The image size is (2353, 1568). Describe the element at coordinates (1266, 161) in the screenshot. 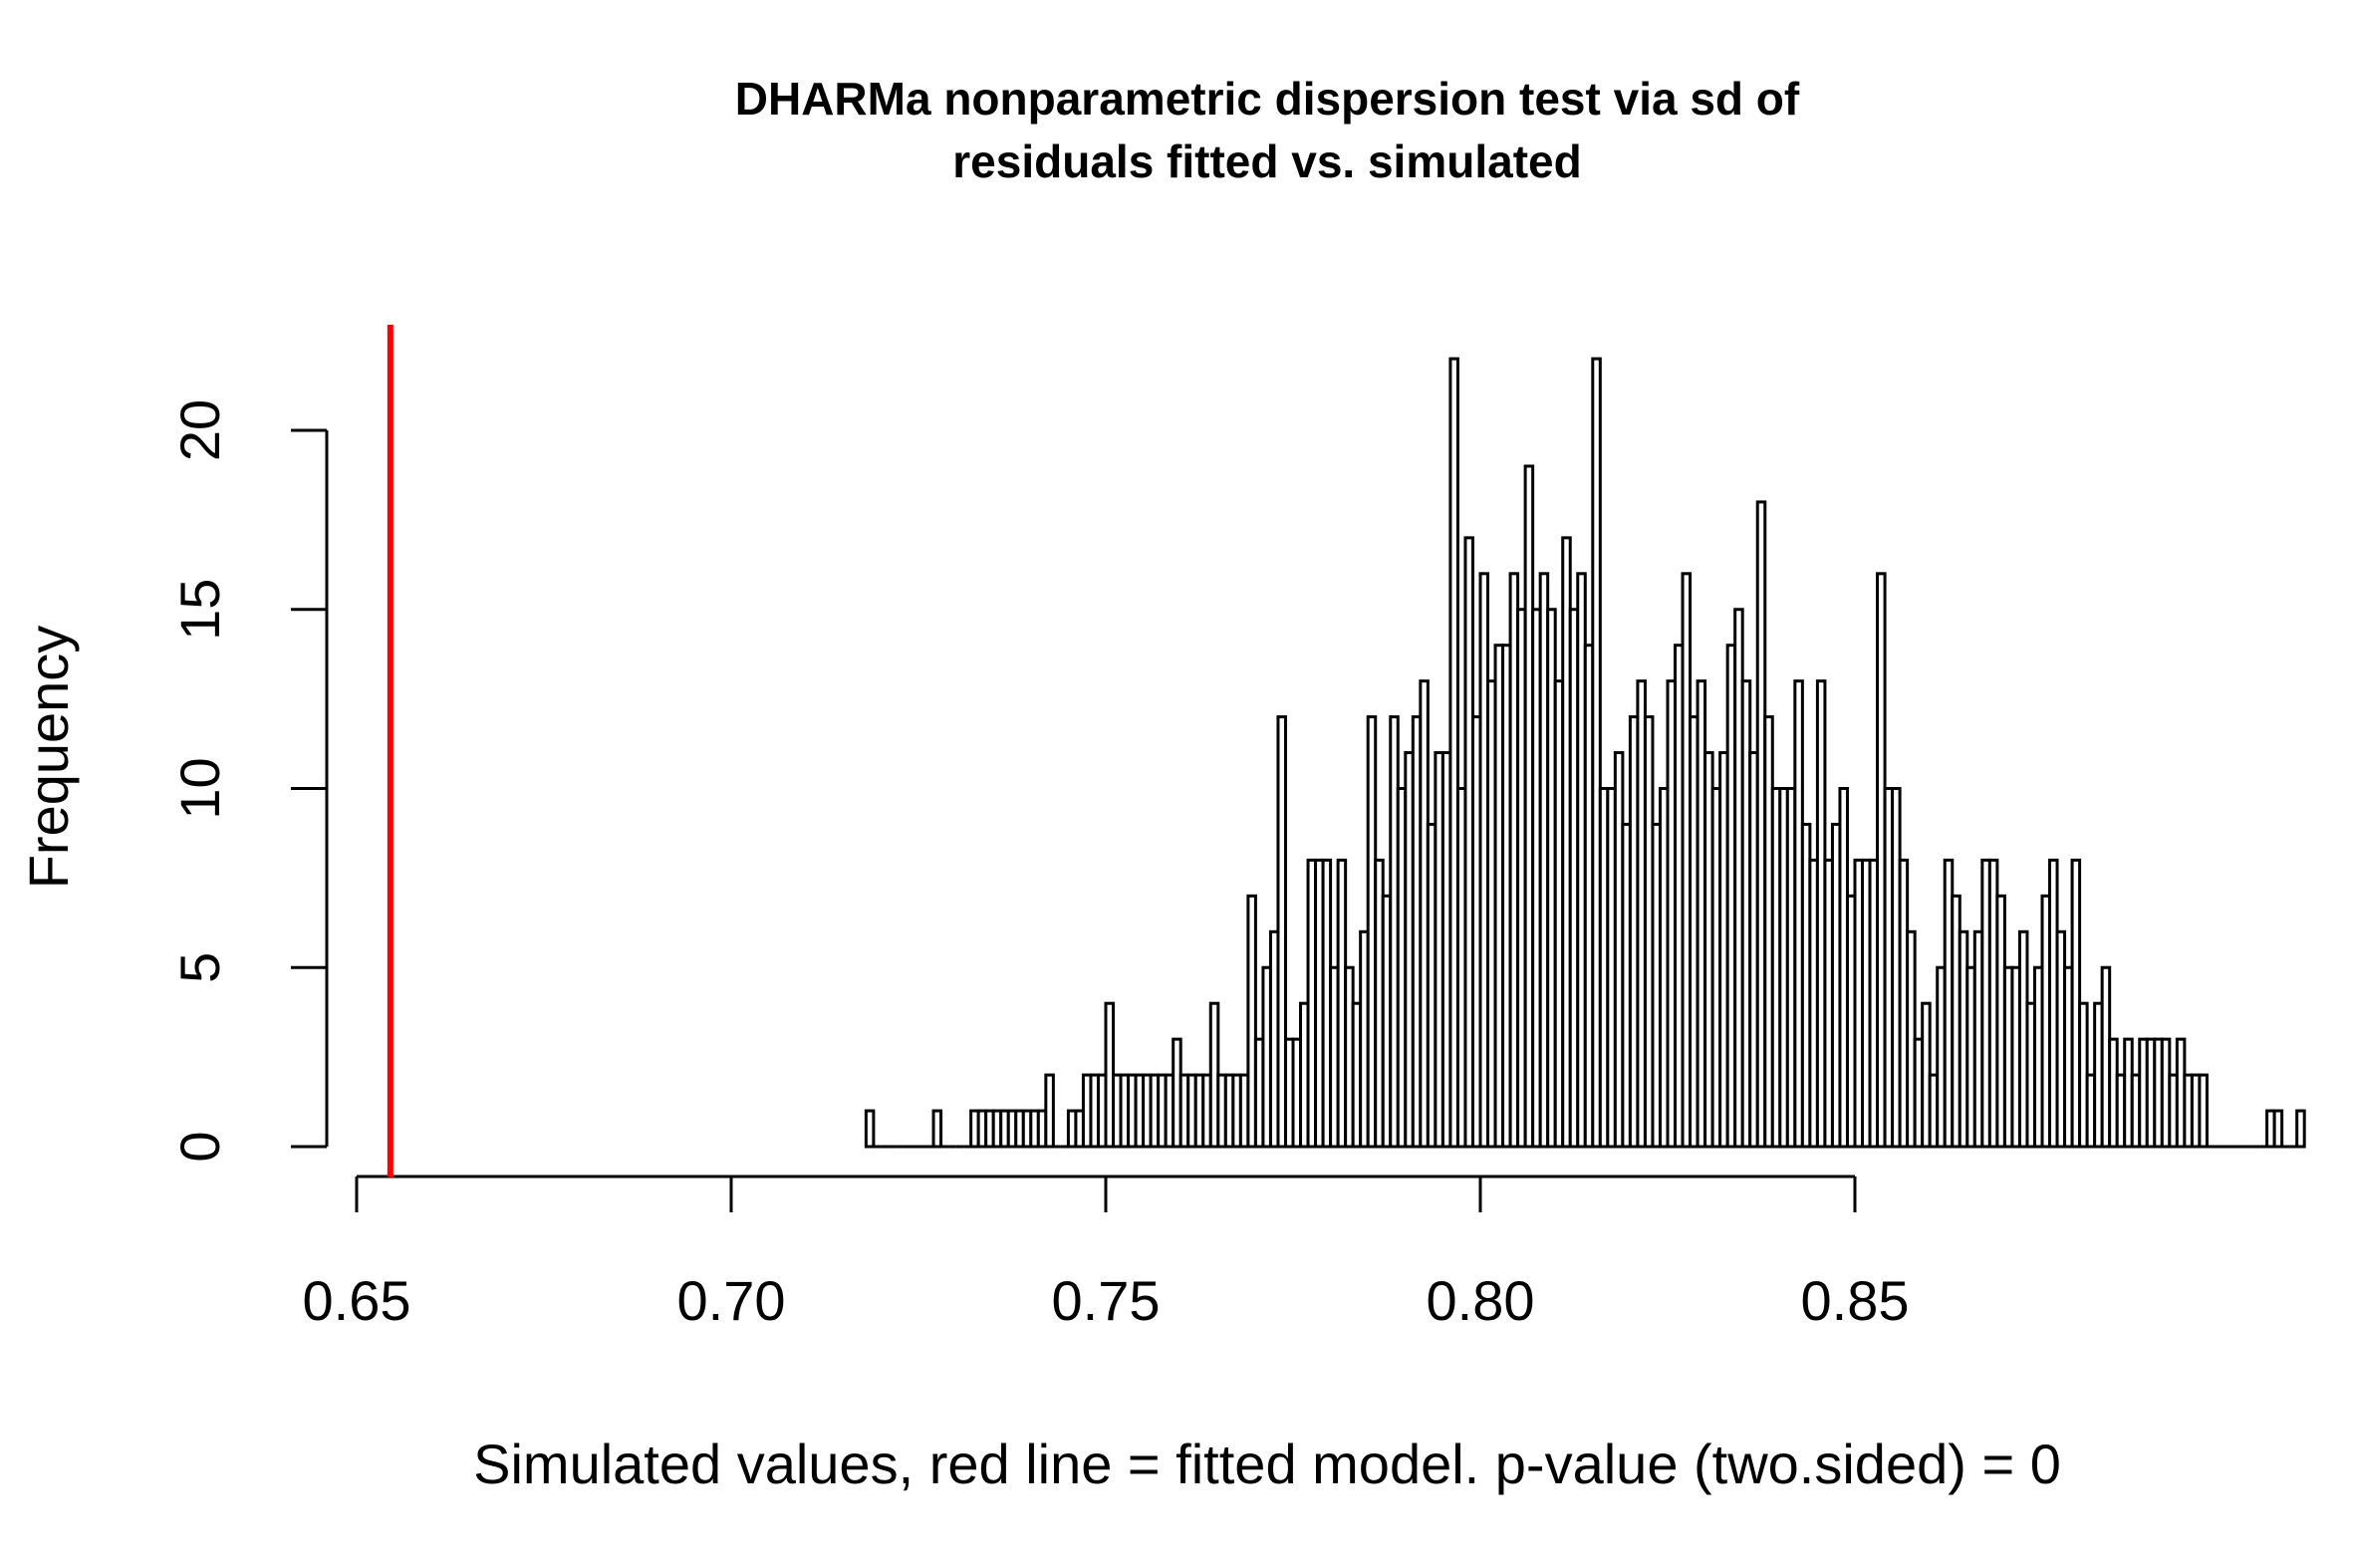

I see `chart-title-line-2: residuals fitted vs. simulated` at that location.